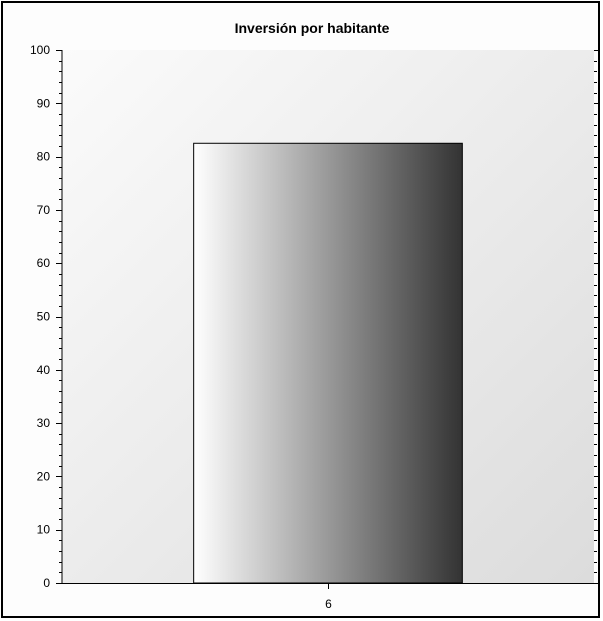 The height and width of the screenshot is (621, 603). I want to click on y-tick-label: 80, so click(44, 157).